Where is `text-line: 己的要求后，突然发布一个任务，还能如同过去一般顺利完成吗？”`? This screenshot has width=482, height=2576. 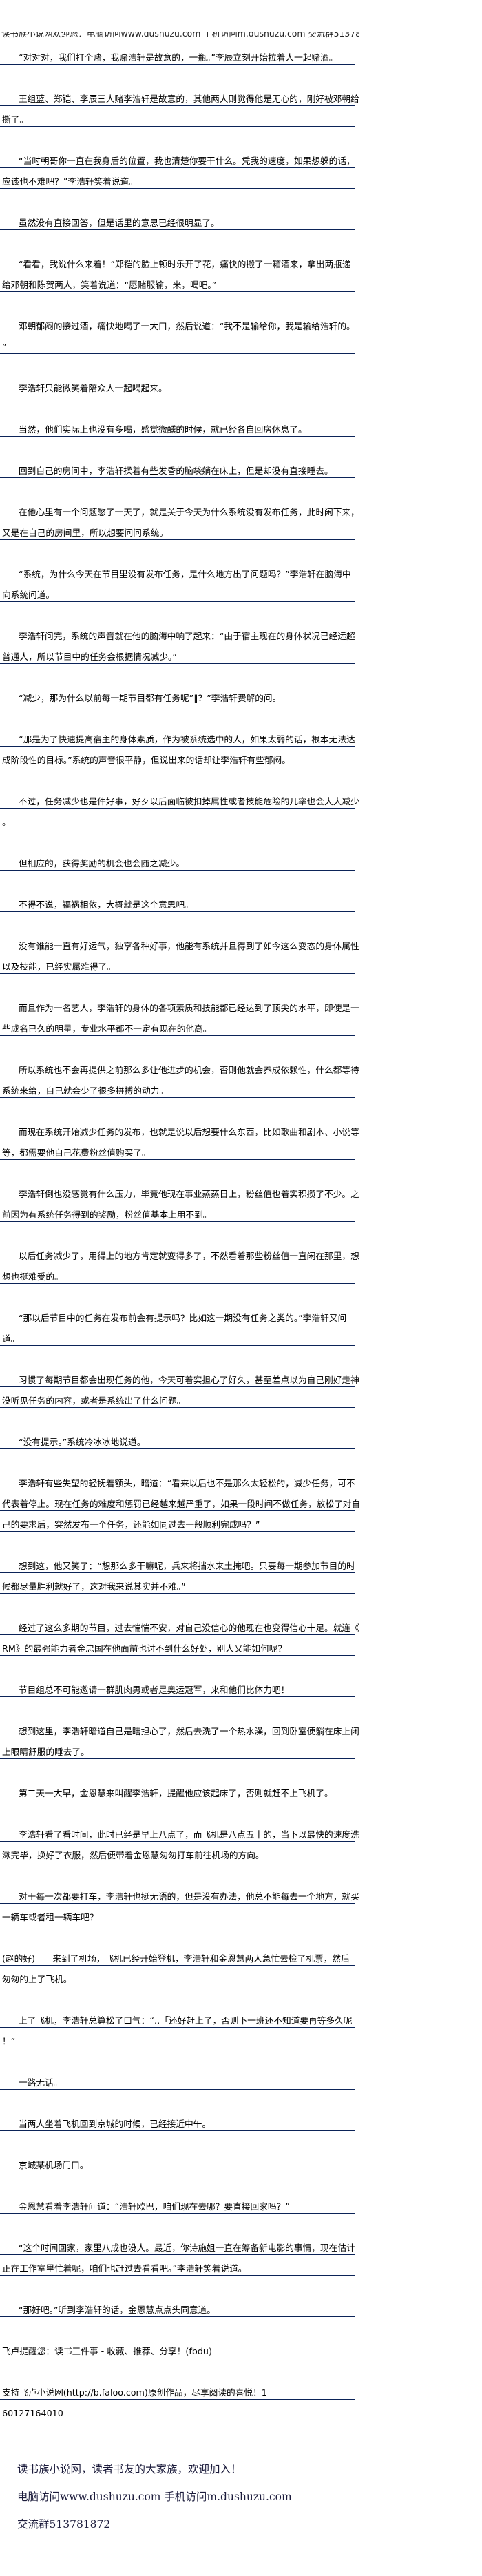
text-line: 己的要求后，突然发布一个任务，还能如同过去一般顺利完成吗？” is located at coordinates (177, 1521).